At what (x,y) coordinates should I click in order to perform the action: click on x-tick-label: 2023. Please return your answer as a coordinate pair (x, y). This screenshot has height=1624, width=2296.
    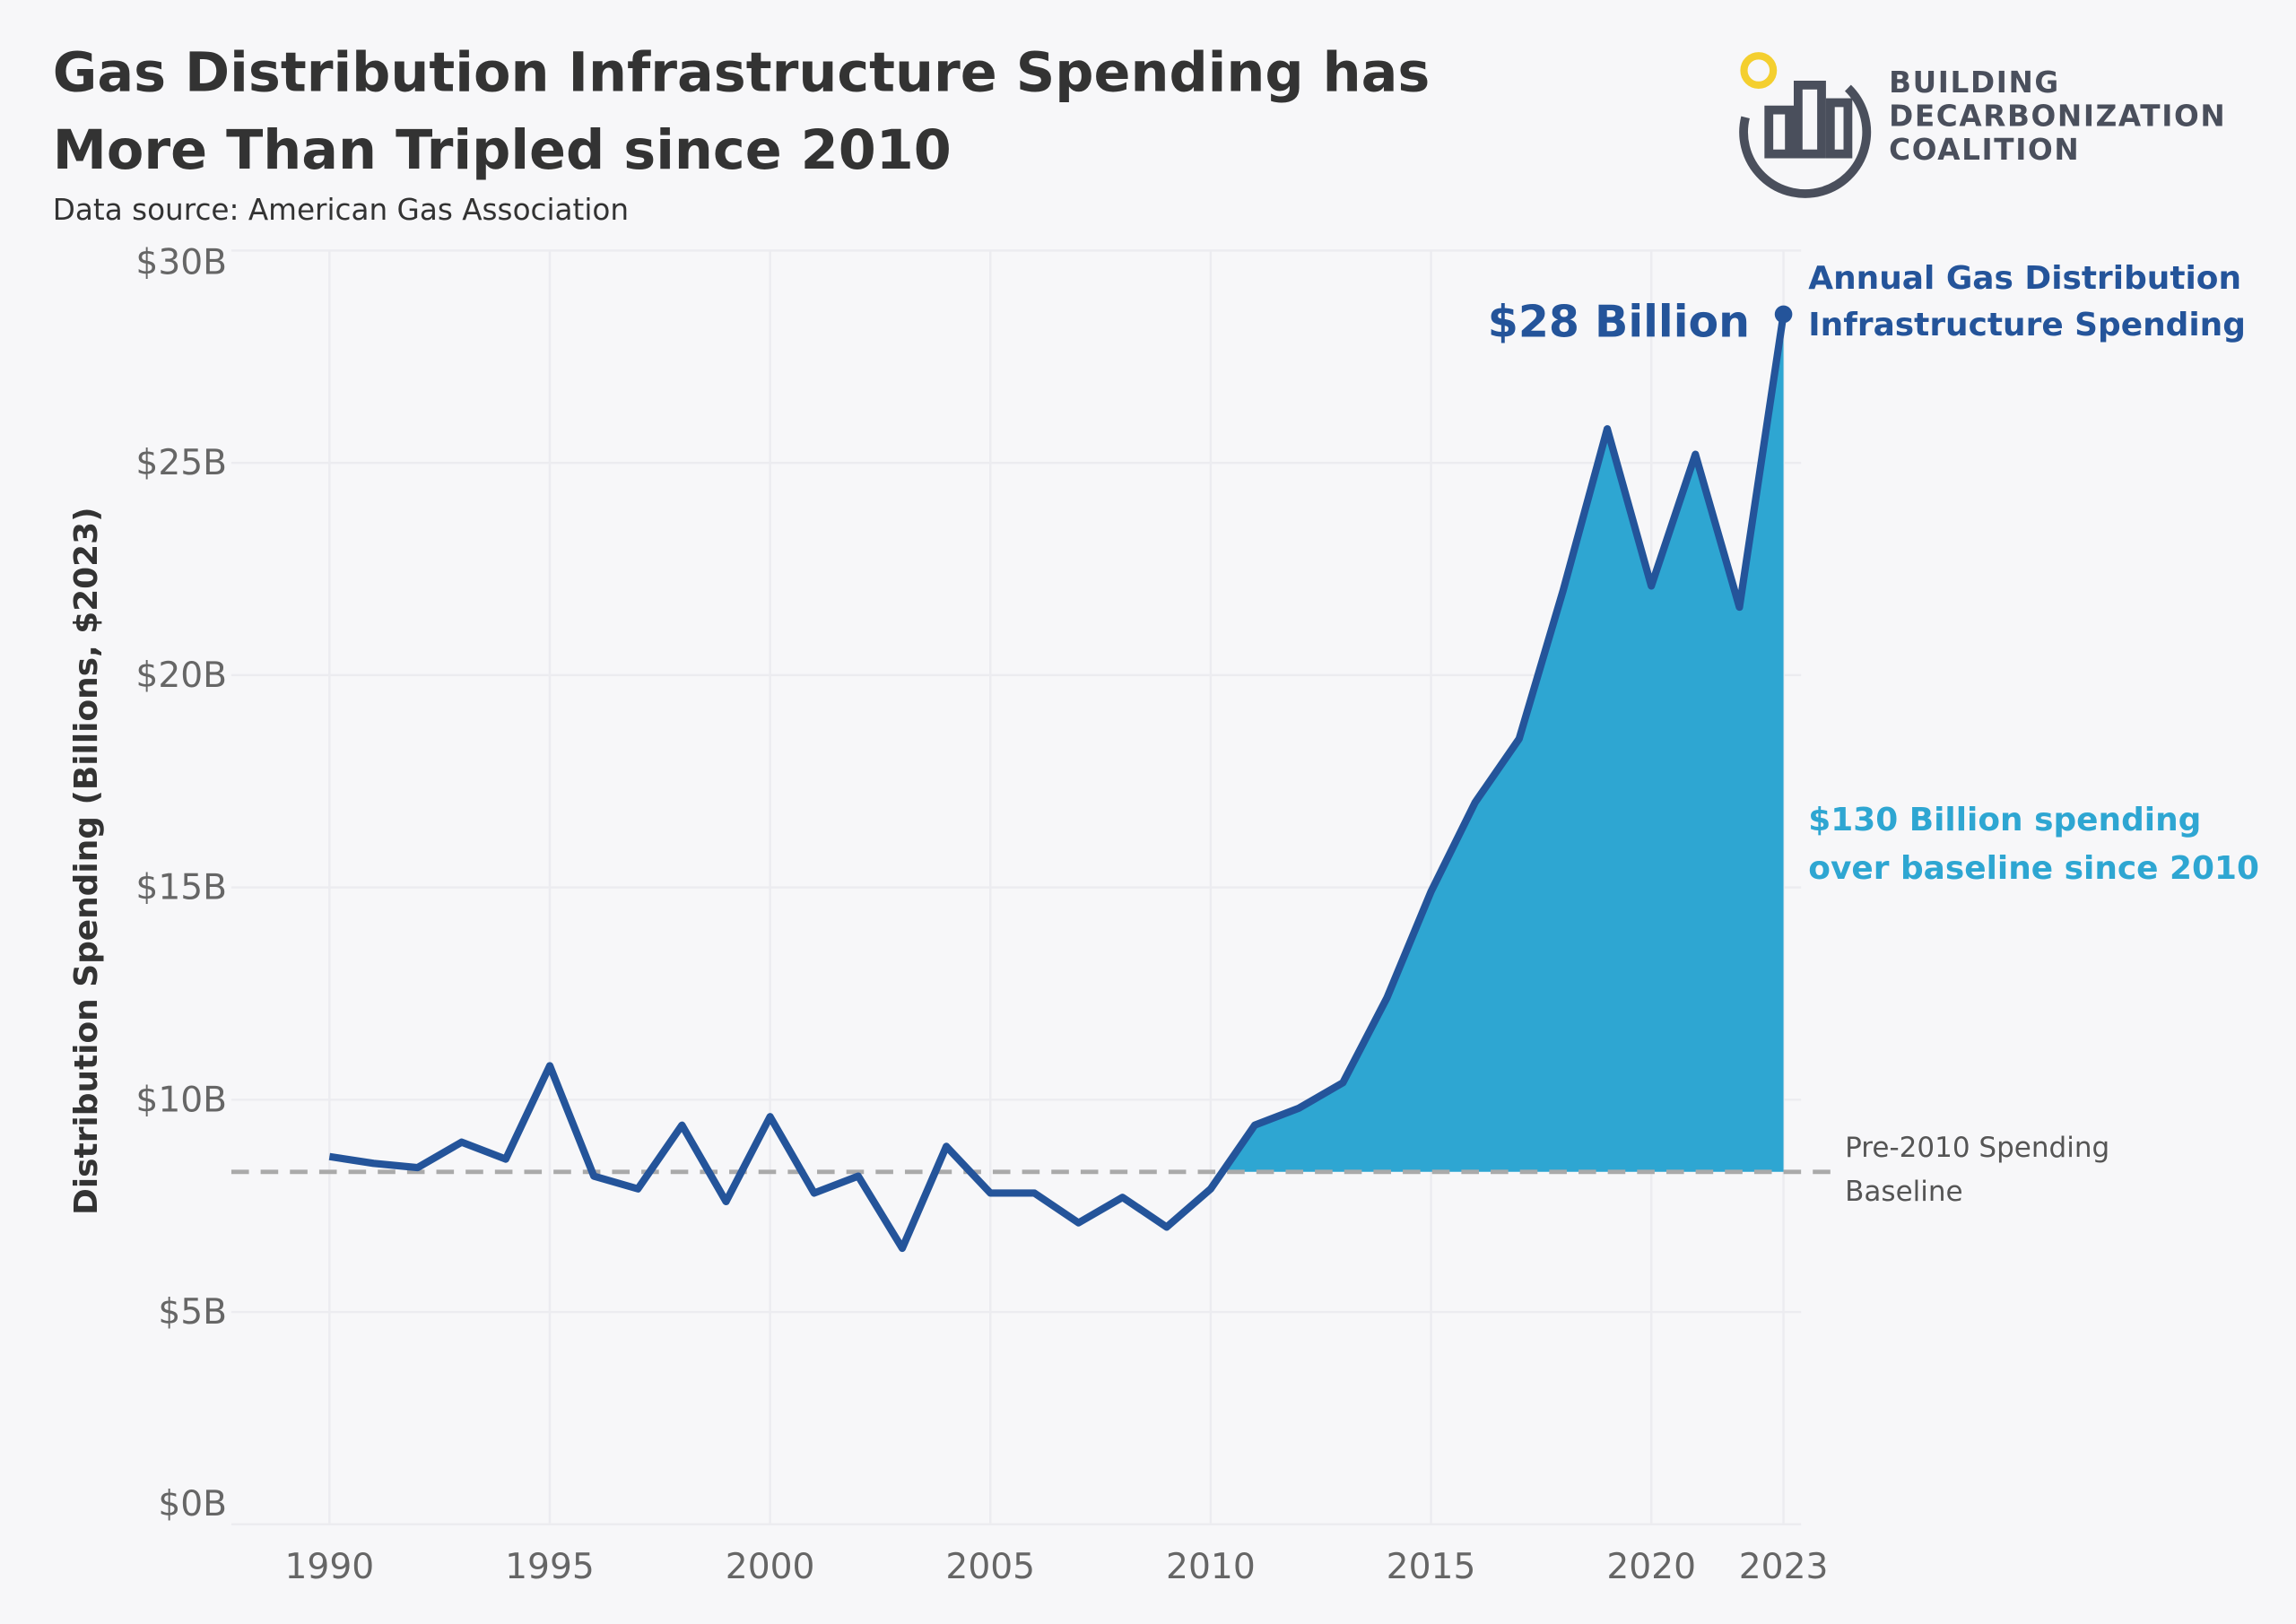
    Looking at the image, I should click on (1784, 1567).